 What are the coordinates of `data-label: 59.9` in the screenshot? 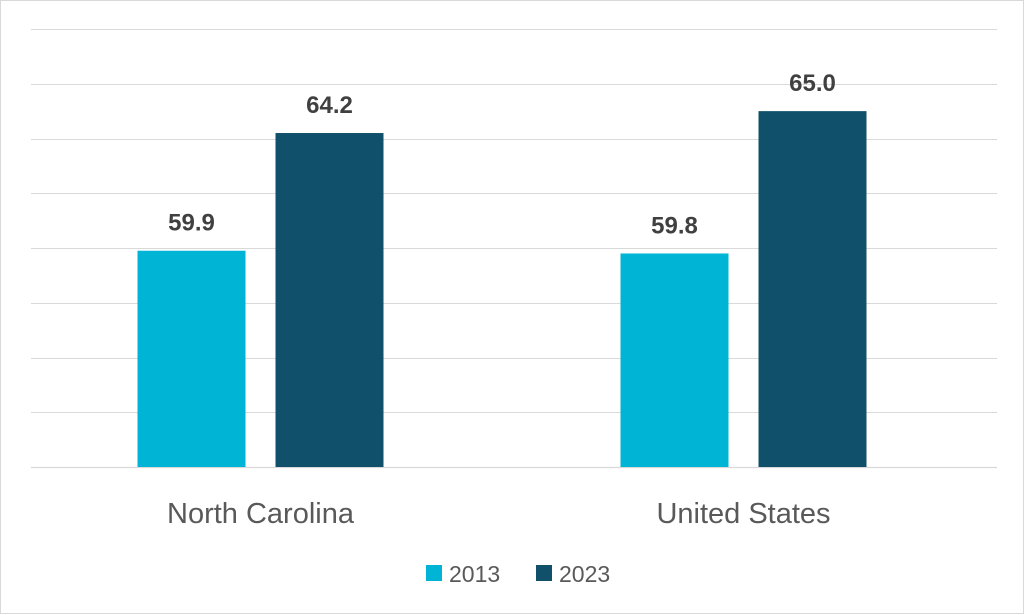 It's located at (191, 223).